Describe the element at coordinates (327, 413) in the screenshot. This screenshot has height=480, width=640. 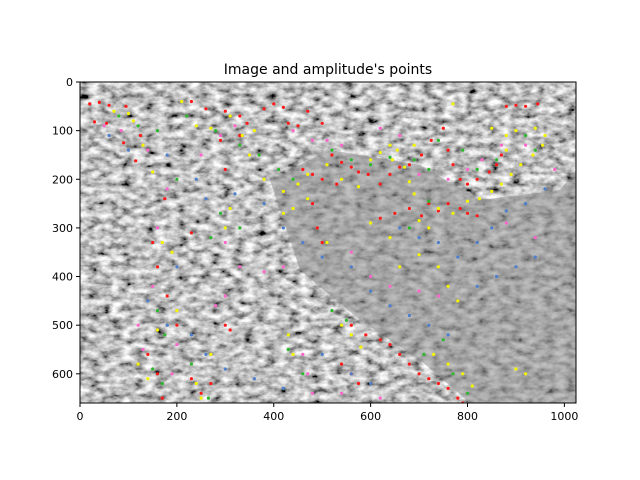
I see `x-axis: 0 200 400 600 800 1000` at that location.